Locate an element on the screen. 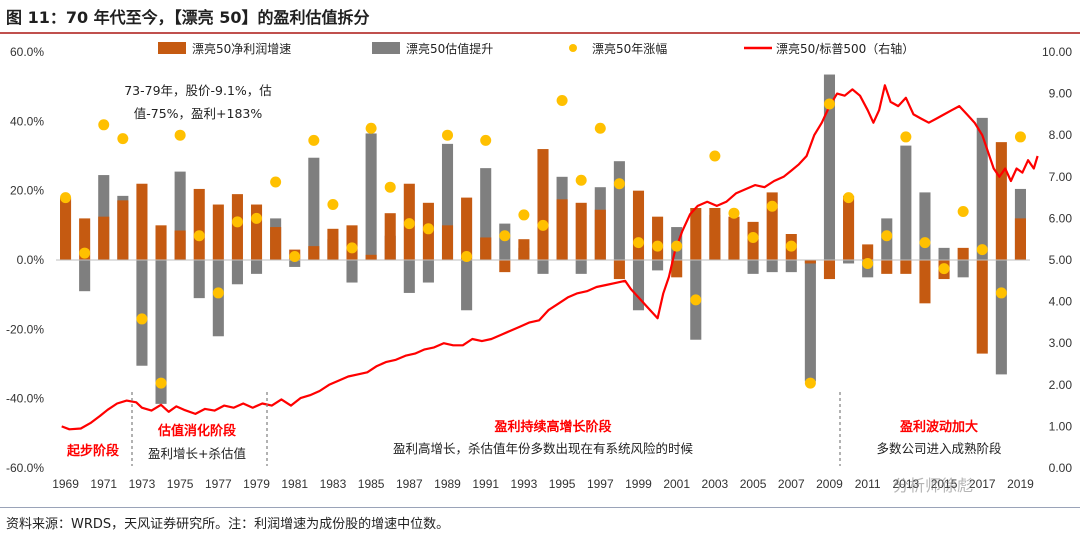 This screenshot has height=533, width=1080. legend-label-return: 漂亮50年涨幅 is located at coordinates (629, 48).